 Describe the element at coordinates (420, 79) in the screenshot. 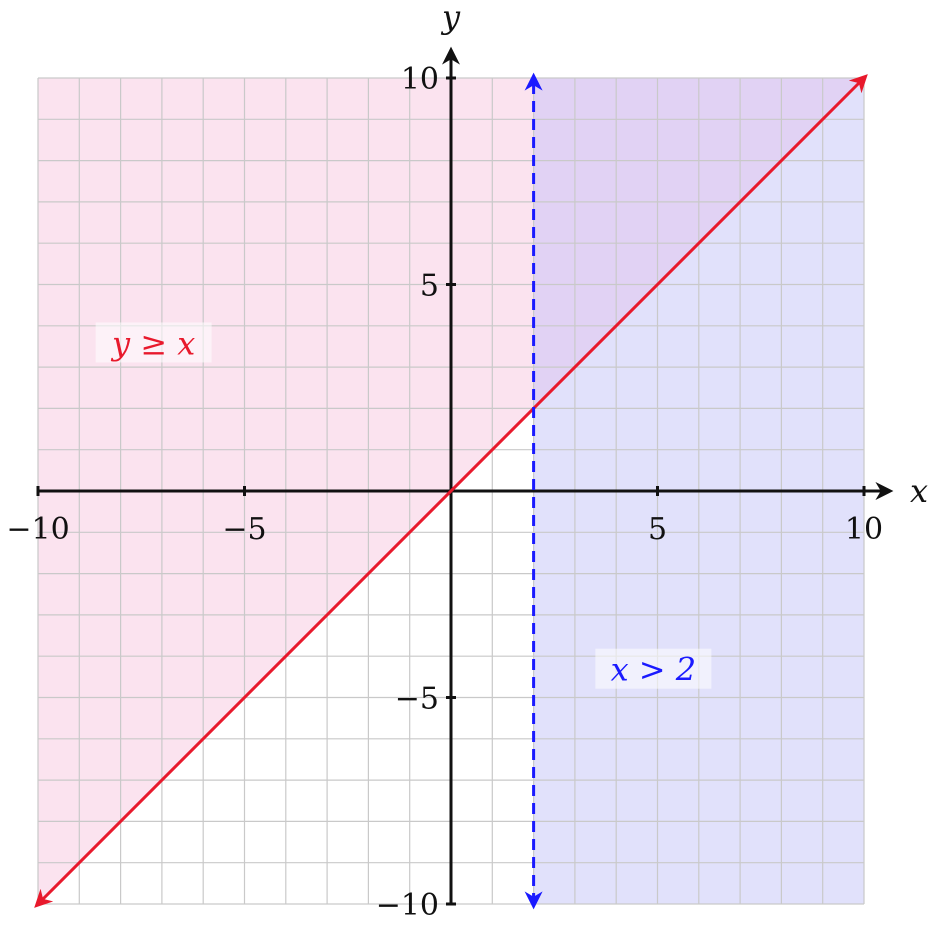

I see `y-tick-label: 10` at that location.